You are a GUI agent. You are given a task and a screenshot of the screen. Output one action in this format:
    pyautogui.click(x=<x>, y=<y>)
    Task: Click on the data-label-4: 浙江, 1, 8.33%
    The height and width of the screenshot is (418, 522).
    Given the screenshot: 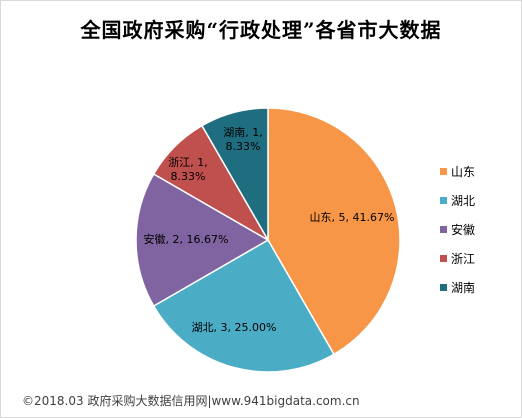 What is the action you would take?
    pyautogui.click(x=188, y=169)
    